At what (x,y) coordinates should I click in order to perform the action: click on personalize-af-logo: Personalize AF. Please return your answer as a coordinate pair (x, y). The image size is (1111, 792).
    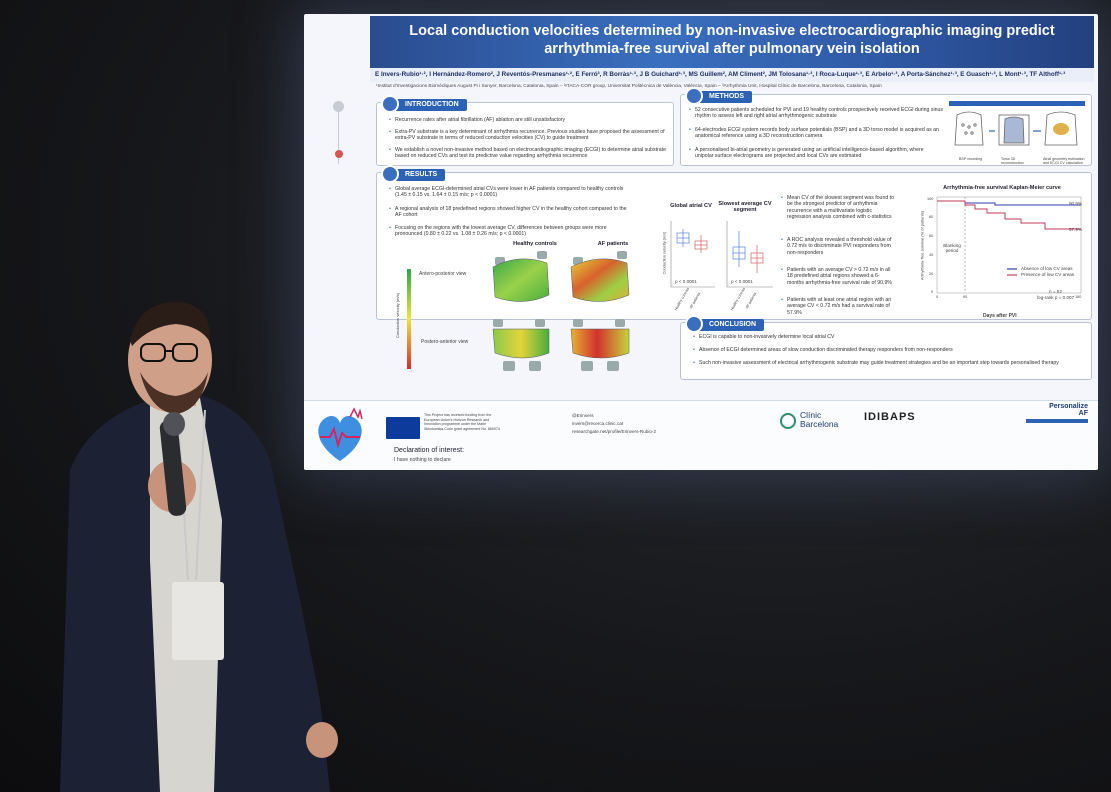
    Looking at the image, I should click on (1057, 417).